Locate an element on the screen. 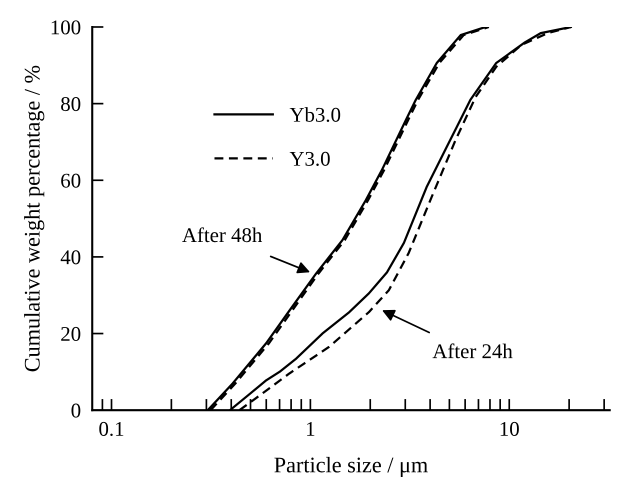 Image resolution: width=619 pixels, height=482 pixels. y-tick-label: 0 is located at coordinates (76, 411).